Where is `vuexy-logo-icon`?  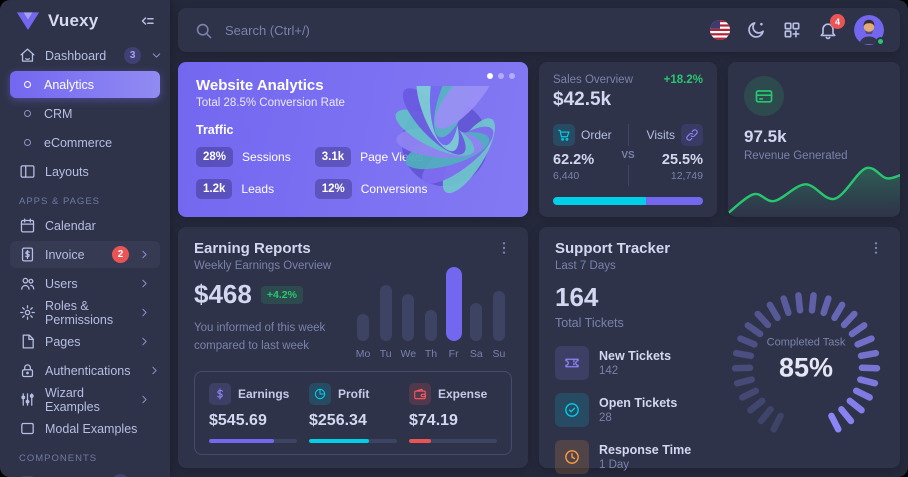
vuexy-logo-icon is located at coordinates (28, 21).